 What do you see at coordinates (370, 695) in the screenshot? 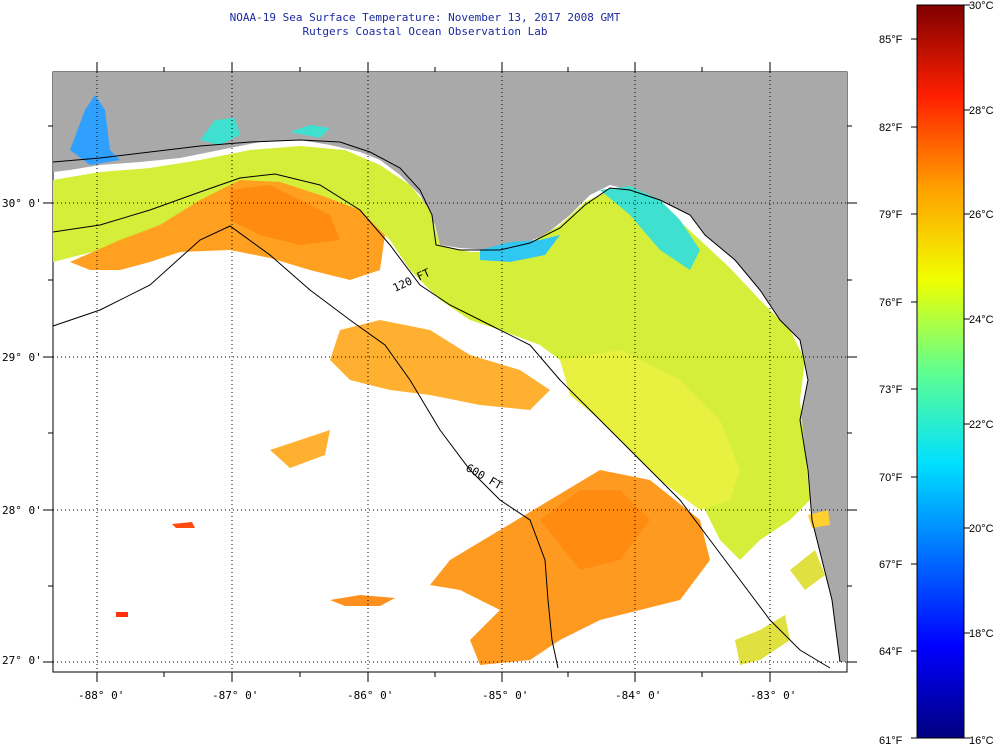
I see `lon-label: -86° 0'` at bounding box center [370, 695].